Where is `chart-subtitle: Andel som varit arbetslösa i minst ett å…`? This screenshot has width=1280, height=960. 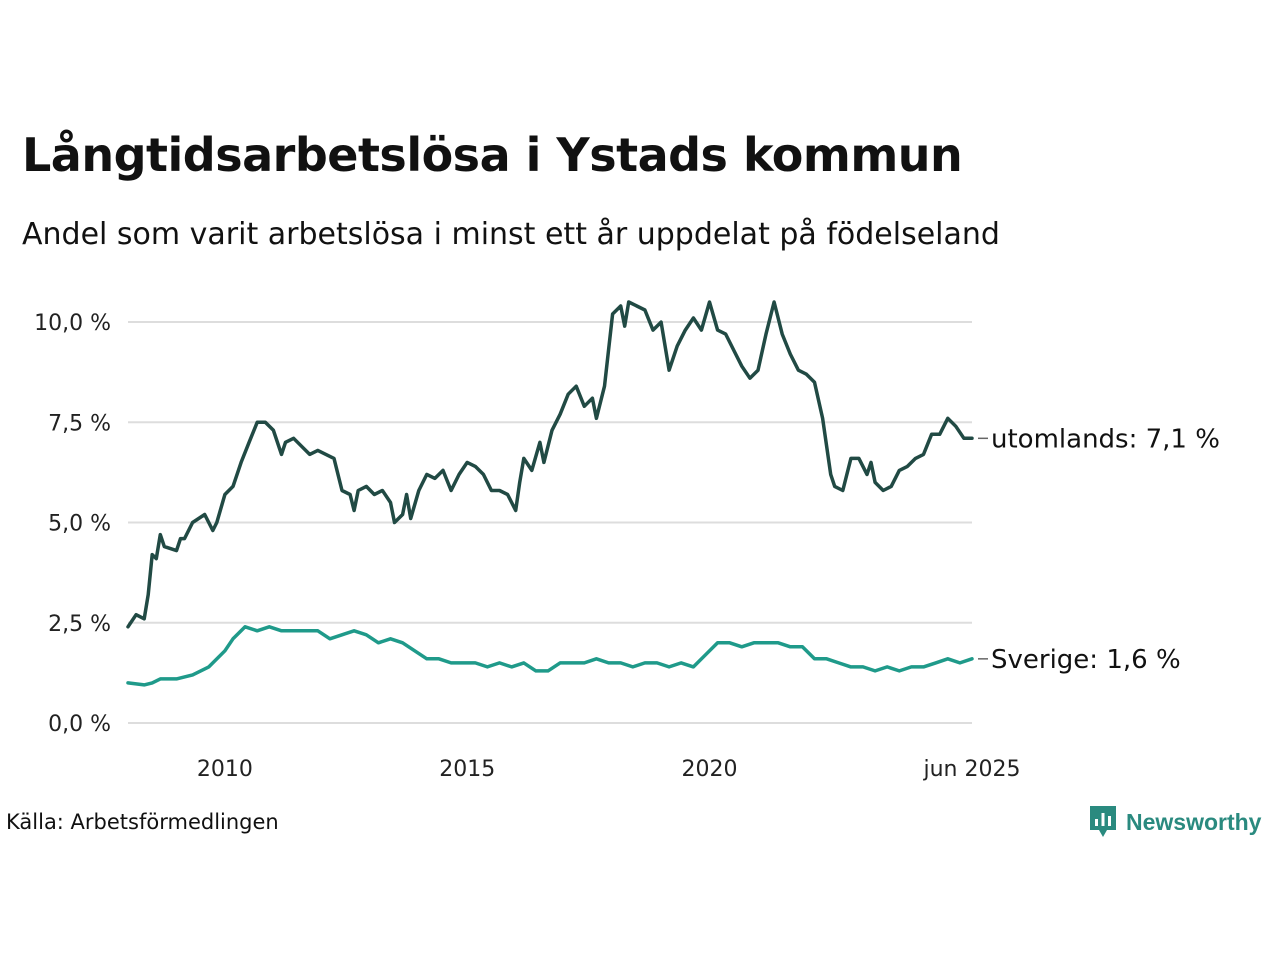
chart-subtitle: Andel som varit arbetslösa i minst ett å… is located at coordinates (511, 234).